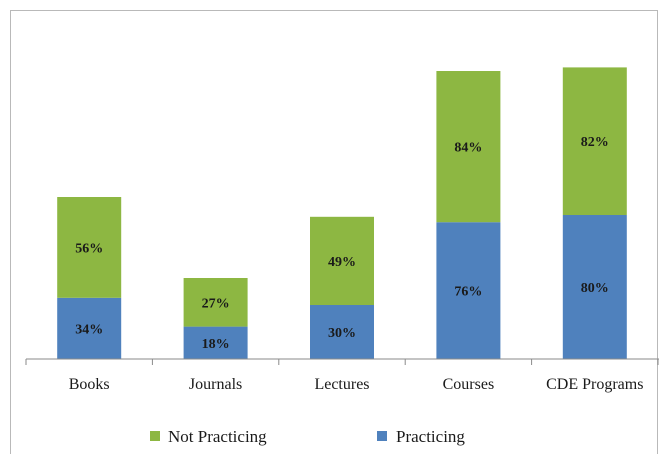 This screenshot has width=668, height=455. I want to click on data-label-not-practicing: 27%, so click(216, 303).